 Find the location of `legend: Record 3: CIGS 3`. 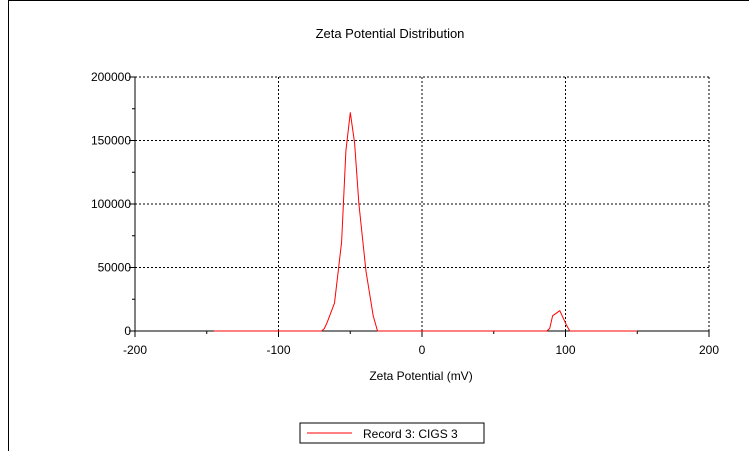

legend: Record 3: CIGS 3 is located at coordinates (392, 433).